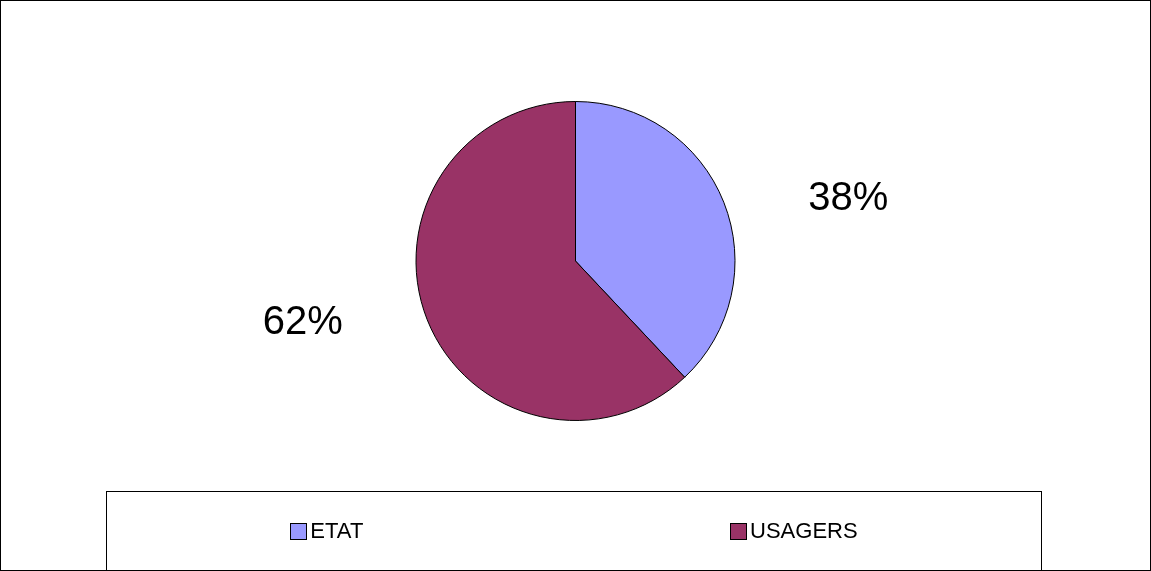  Describe the element at coordinates (804, 531) in the screenshot. I see `legend-label: USAGERS` at that location.